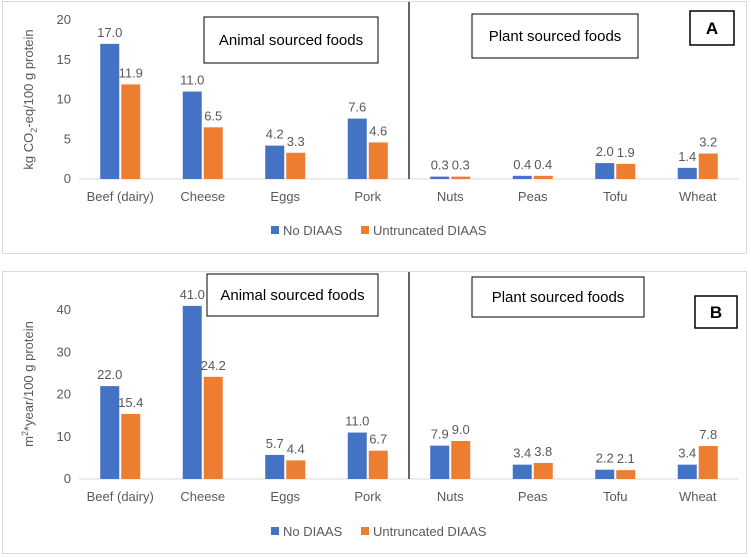 This screenshot has height=558, width=751. Describe the element at coordinates (192, 294) in the screenshot. I see `data-label: 41.0` at that location.